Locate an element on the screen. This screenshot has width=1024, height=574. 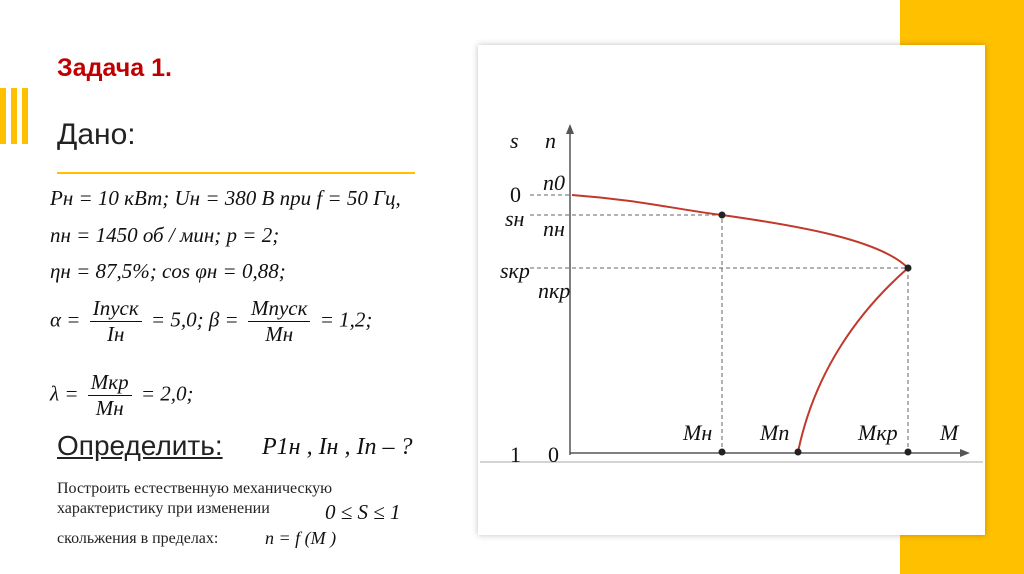
label: 1 is located at coordinates (515, 454).